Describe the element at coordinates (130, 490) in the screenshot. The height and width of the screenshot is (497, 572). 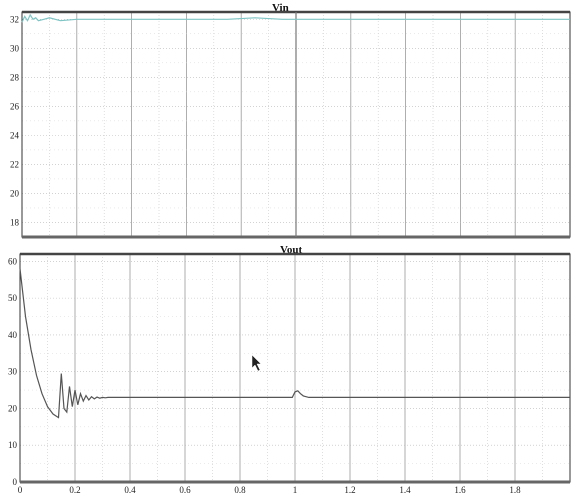
I see `vout-xtick-label: 0.4` at that location.